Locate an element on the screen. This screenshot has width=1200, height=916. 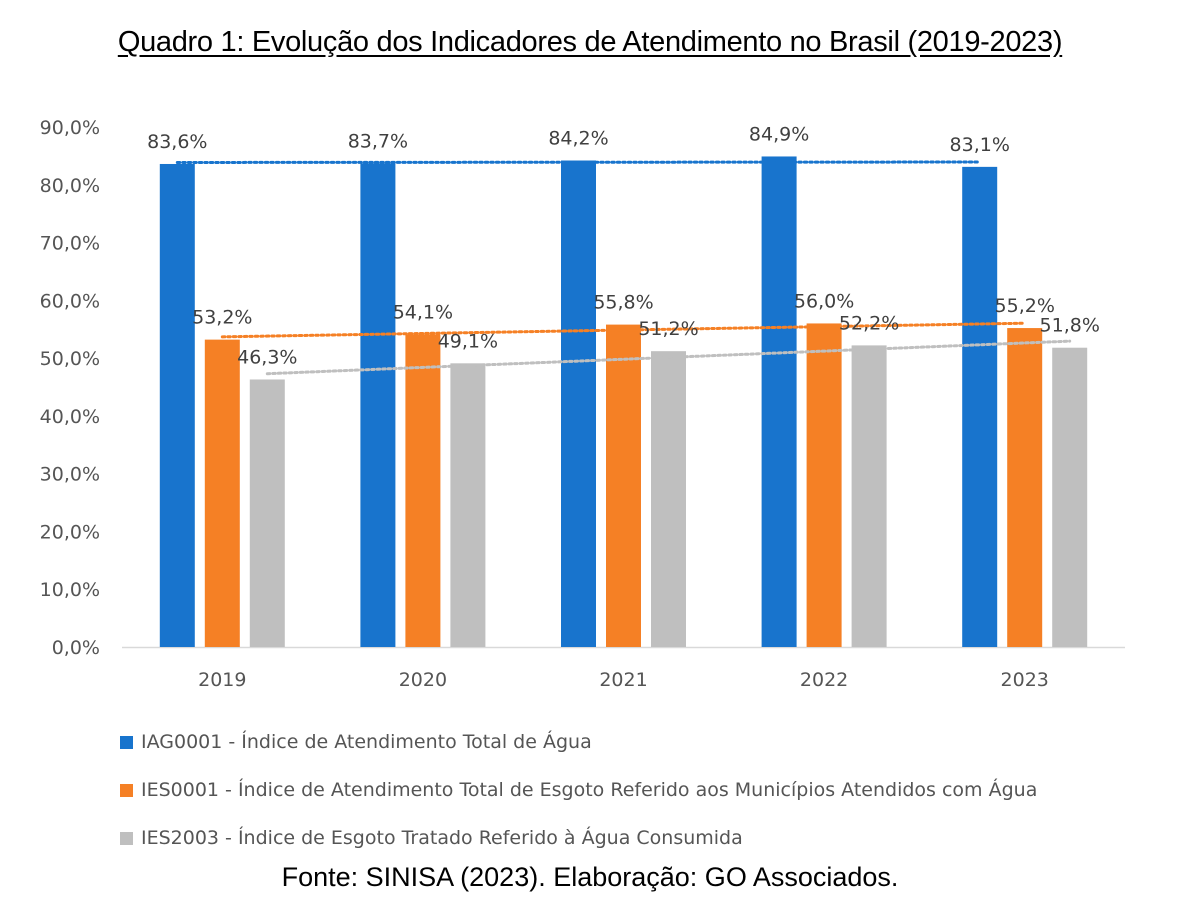
y-tick-label: 10,0% is located at coordinates (70, 590).